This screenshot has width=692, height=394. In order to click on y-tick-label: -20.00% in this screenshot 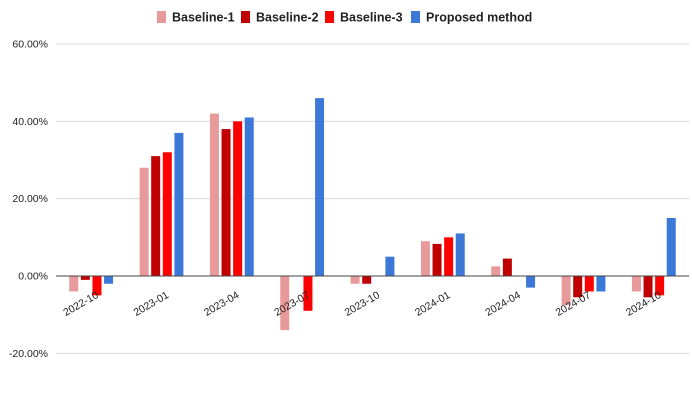, I will do `click(28, 354)`.